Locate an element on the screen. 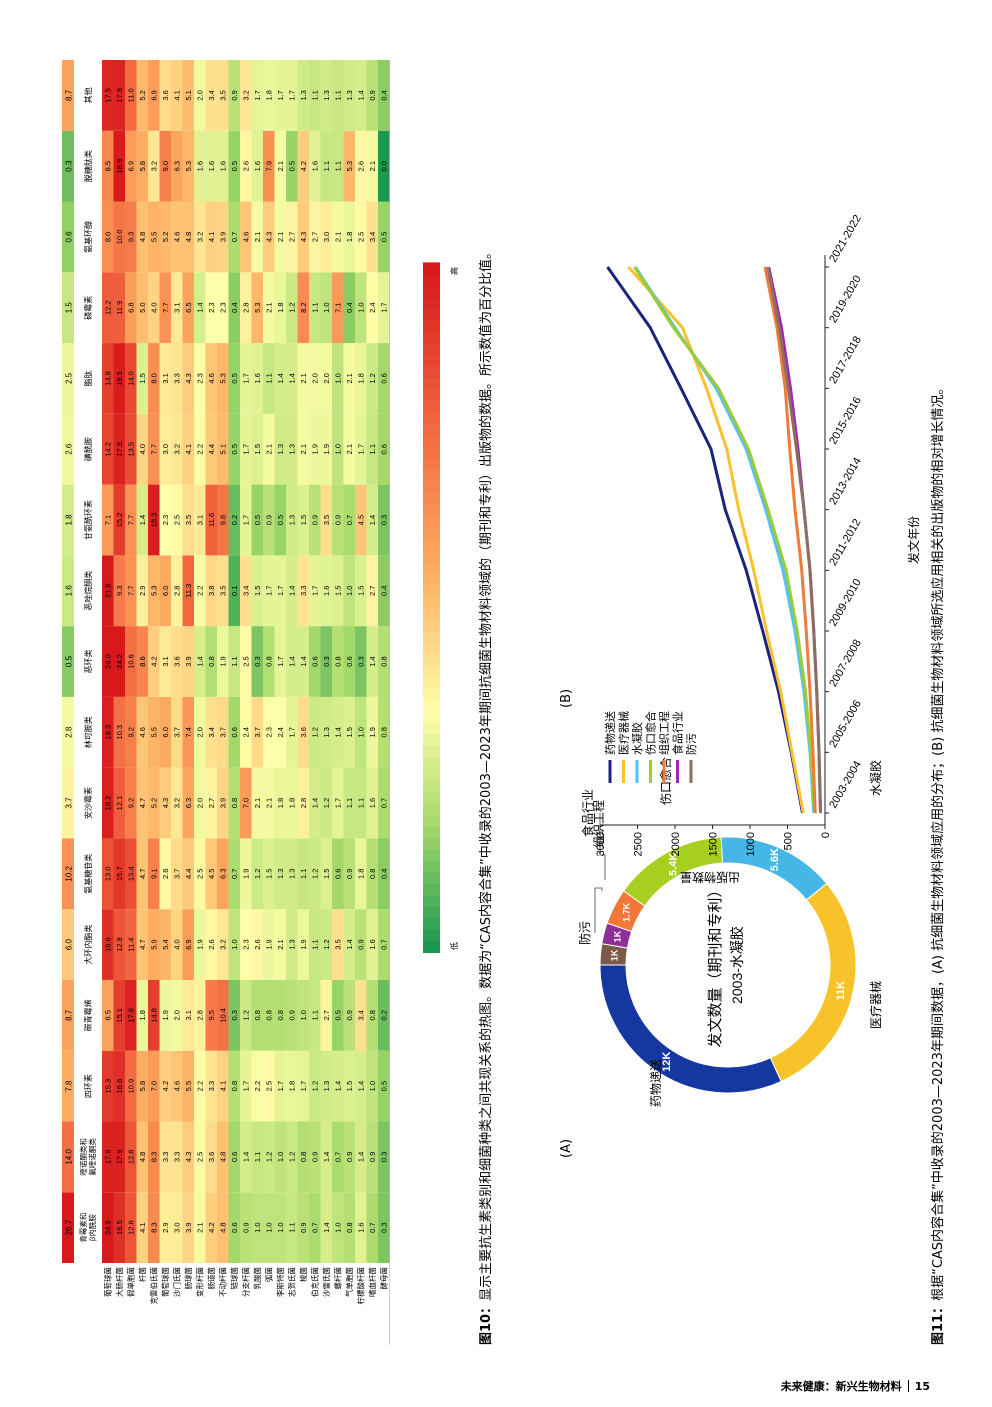  heatmap-total-value: 0.3 is located at coordinates (69, 166).